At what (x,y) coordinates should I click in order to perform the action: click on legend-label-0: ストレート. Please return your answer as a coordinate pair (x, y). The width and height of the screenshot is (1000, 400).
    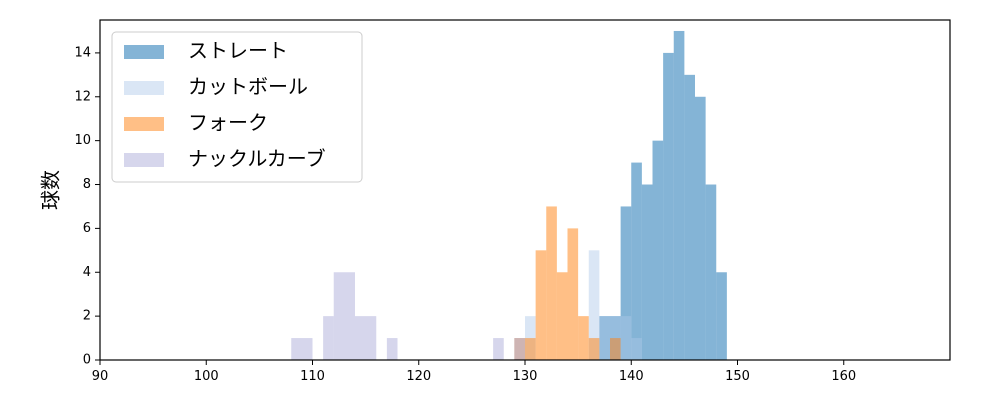
    Looking at the image, I should click on (238, 51).